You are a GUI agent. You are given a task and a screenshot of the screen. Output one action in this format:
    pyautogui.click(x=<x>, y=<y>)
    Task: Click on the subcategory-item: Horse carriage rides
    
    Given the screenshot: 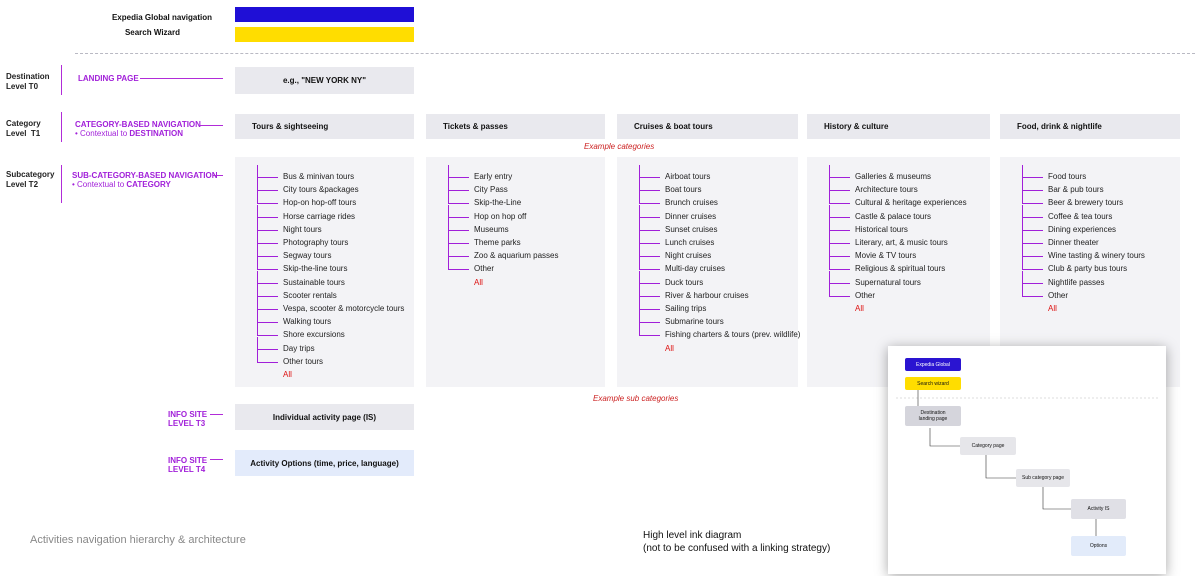 What is the action you would take?
    pyautogui.click(x=319, y=216)
    